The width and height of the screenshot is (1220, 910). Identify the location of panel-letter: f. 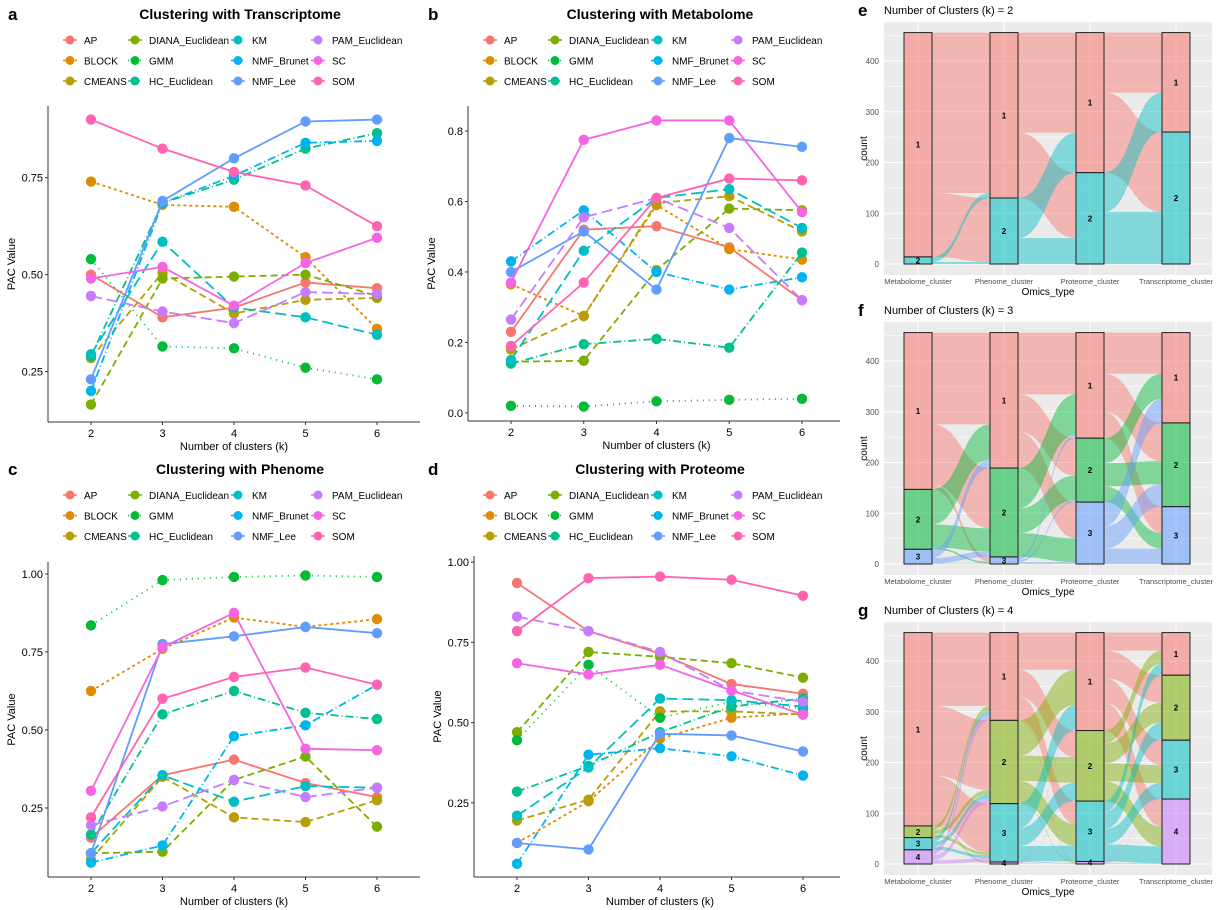
(861, 310).